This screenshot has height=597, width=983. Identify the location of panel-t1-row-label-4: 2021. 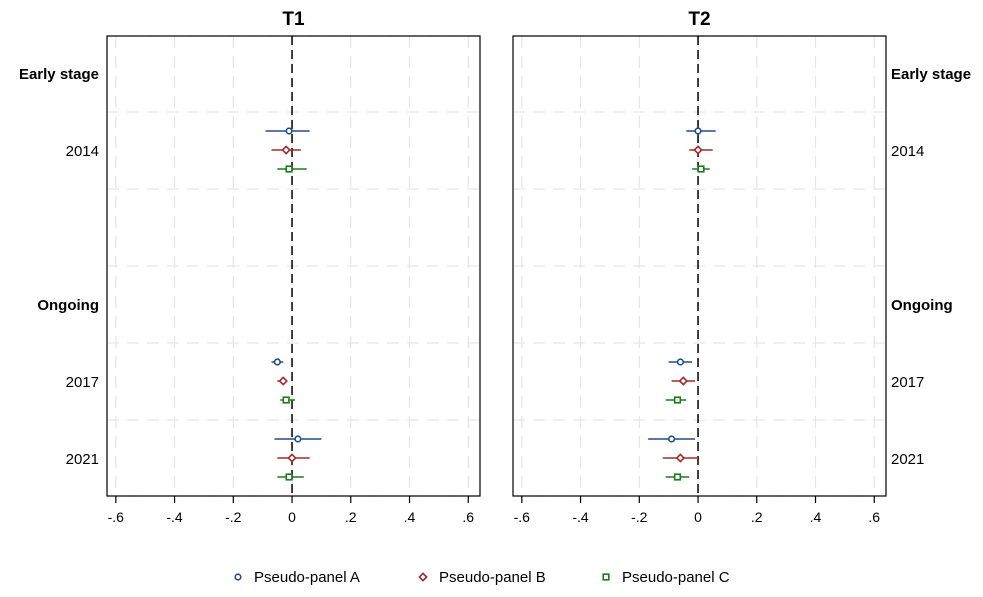
(82, 459).